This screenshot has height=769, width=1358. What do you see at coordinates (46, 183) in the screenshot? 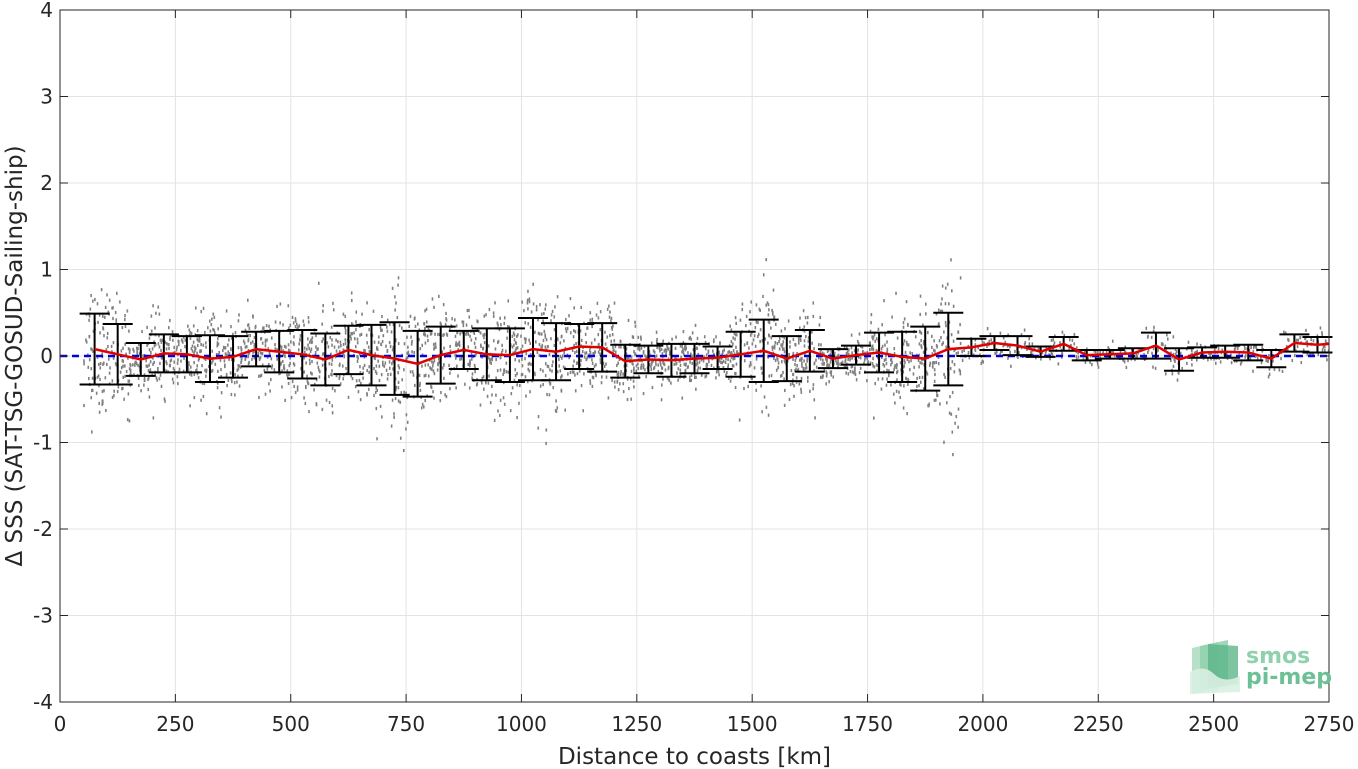
I see `y-tick-label: 2` at bounding box center [46, 183].